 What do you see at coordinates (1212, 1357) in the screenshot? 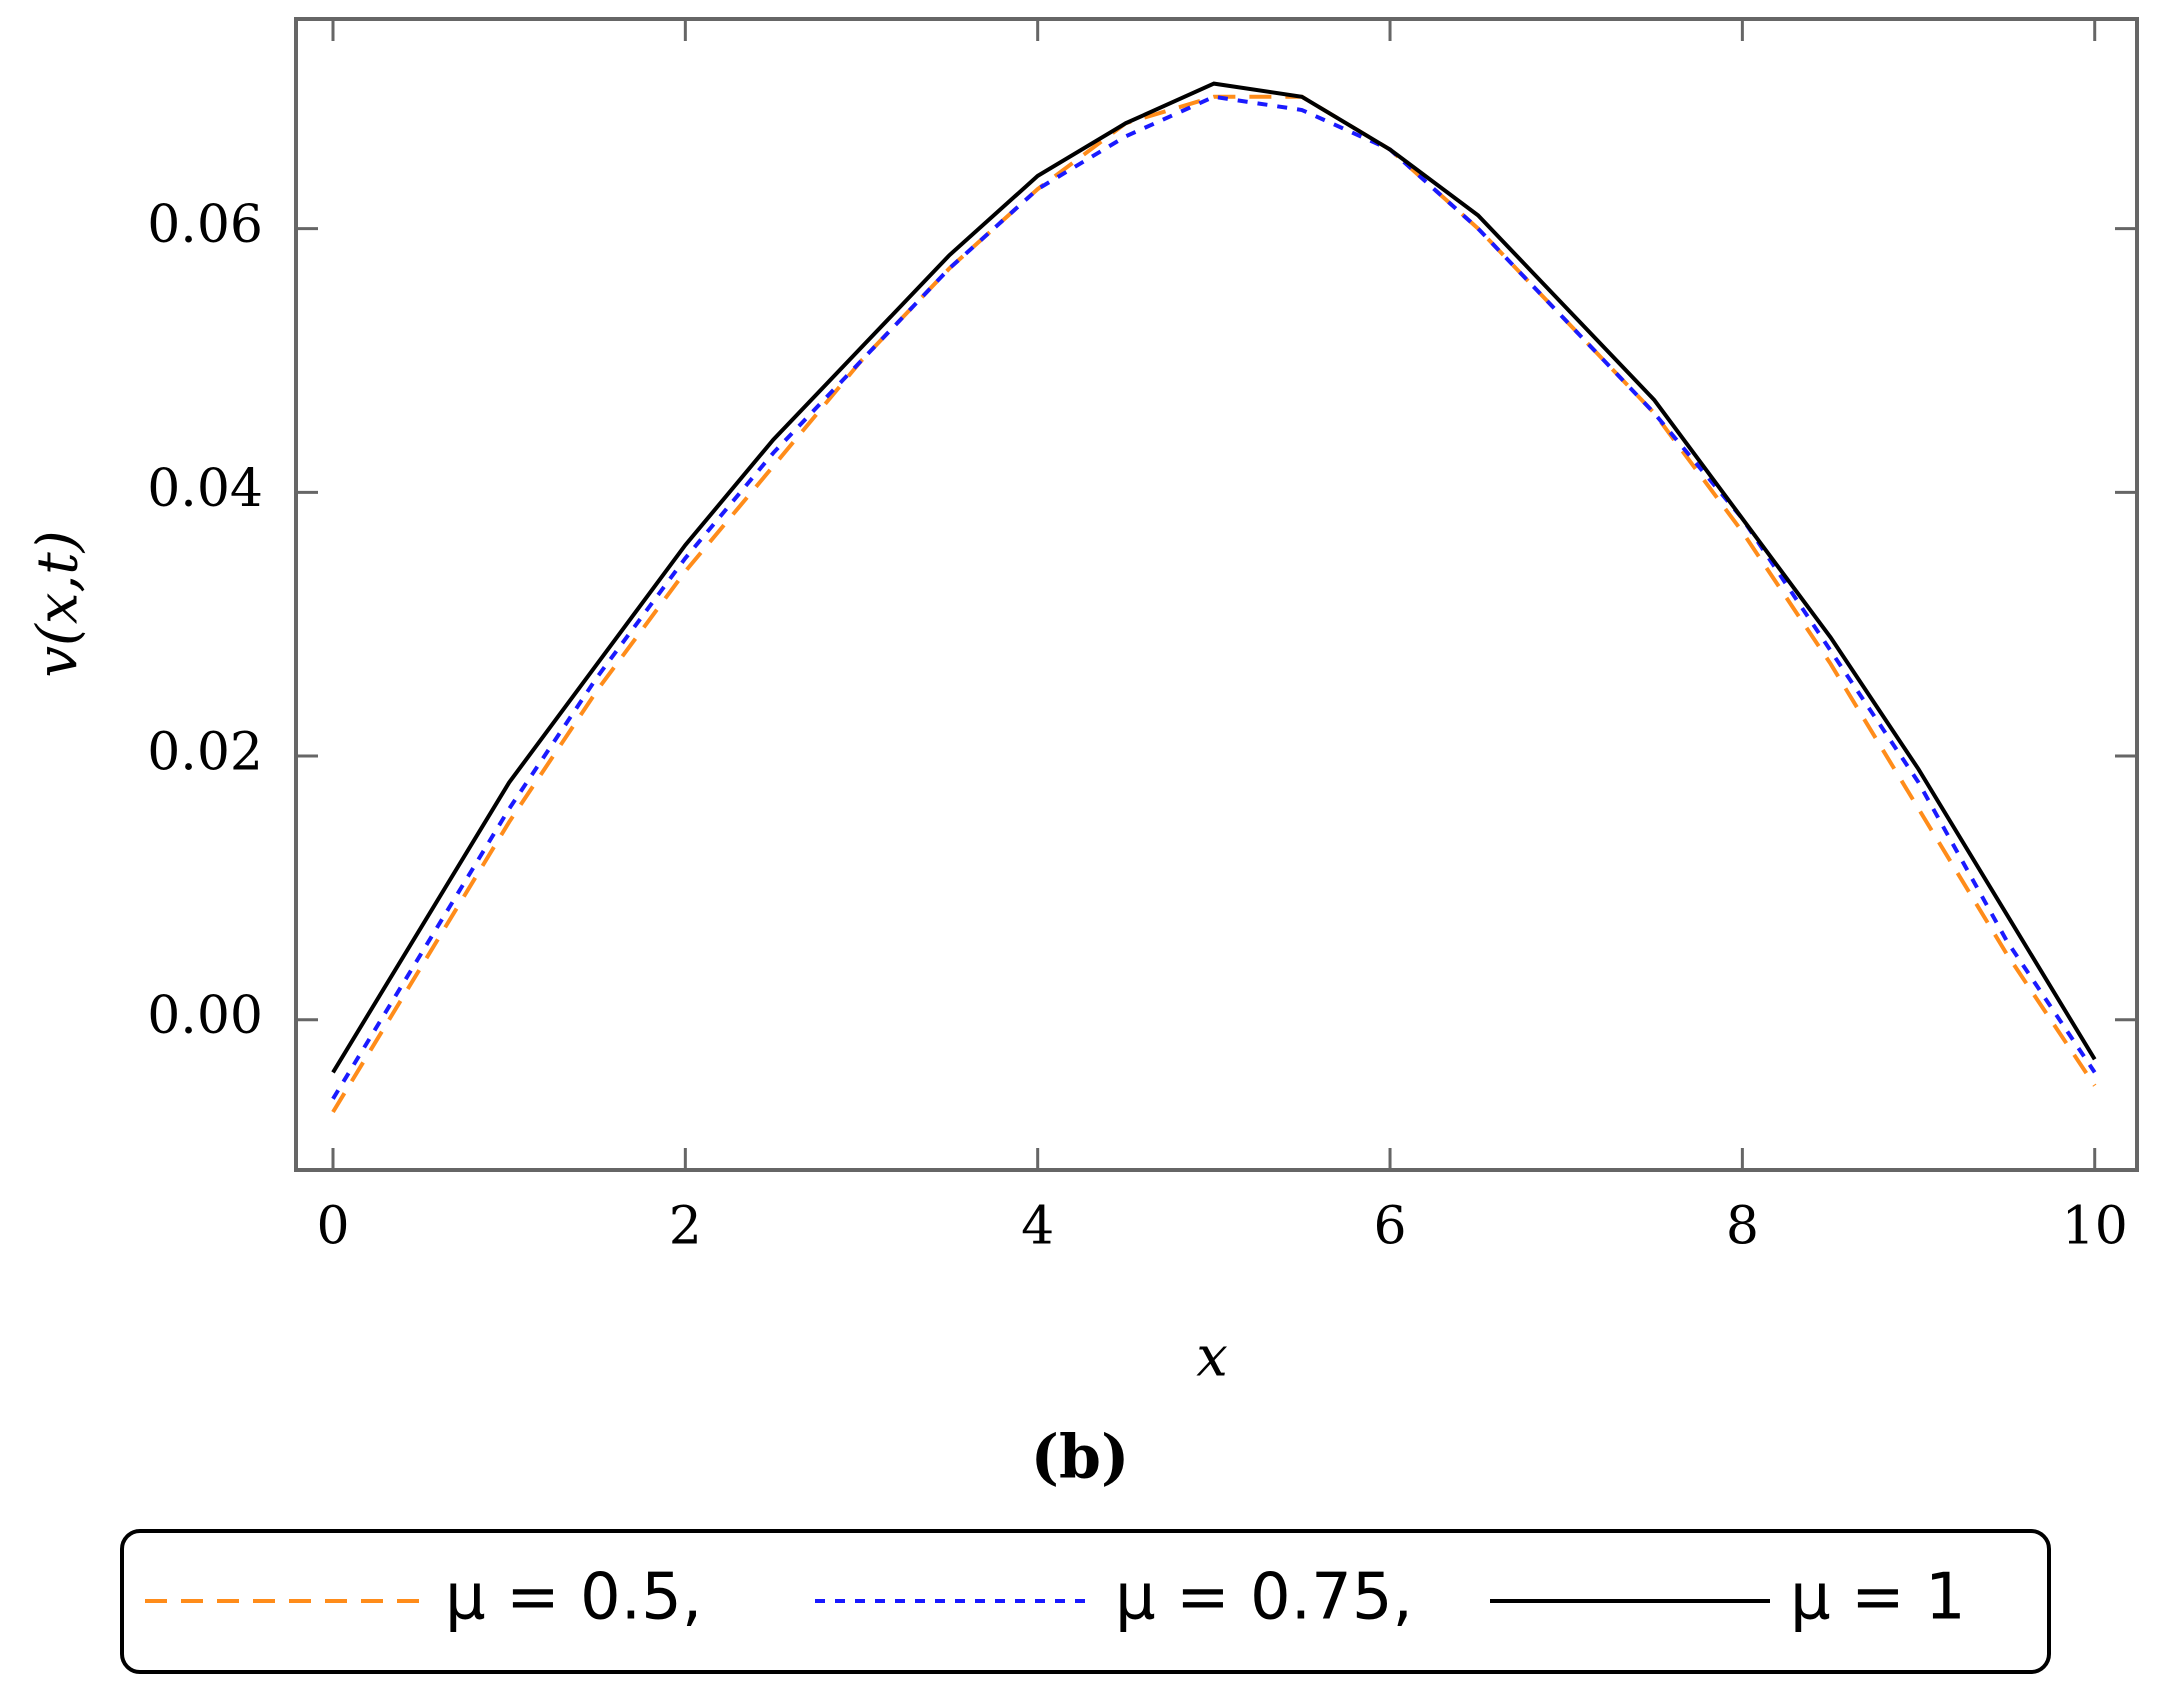
I see `x-axis-label: x` at bounding box center [1212, 1357].